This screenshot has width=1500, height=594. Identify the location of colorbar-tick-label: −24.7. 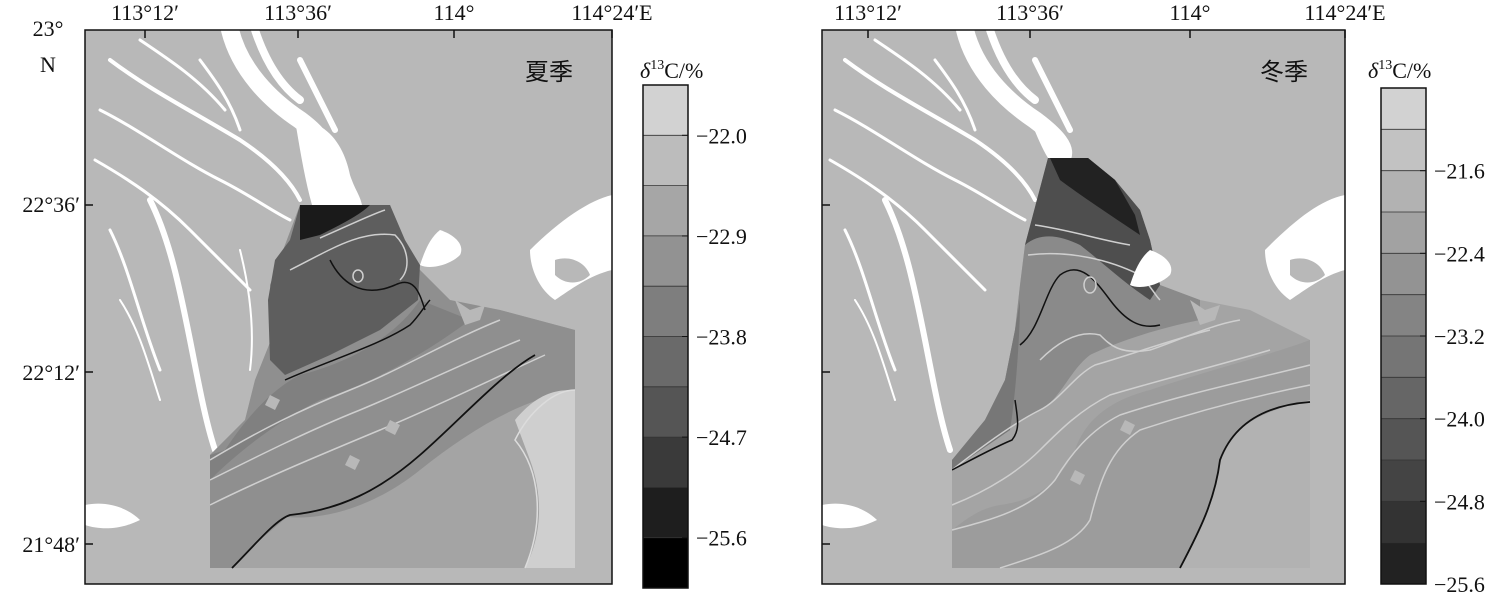
(721, 437).